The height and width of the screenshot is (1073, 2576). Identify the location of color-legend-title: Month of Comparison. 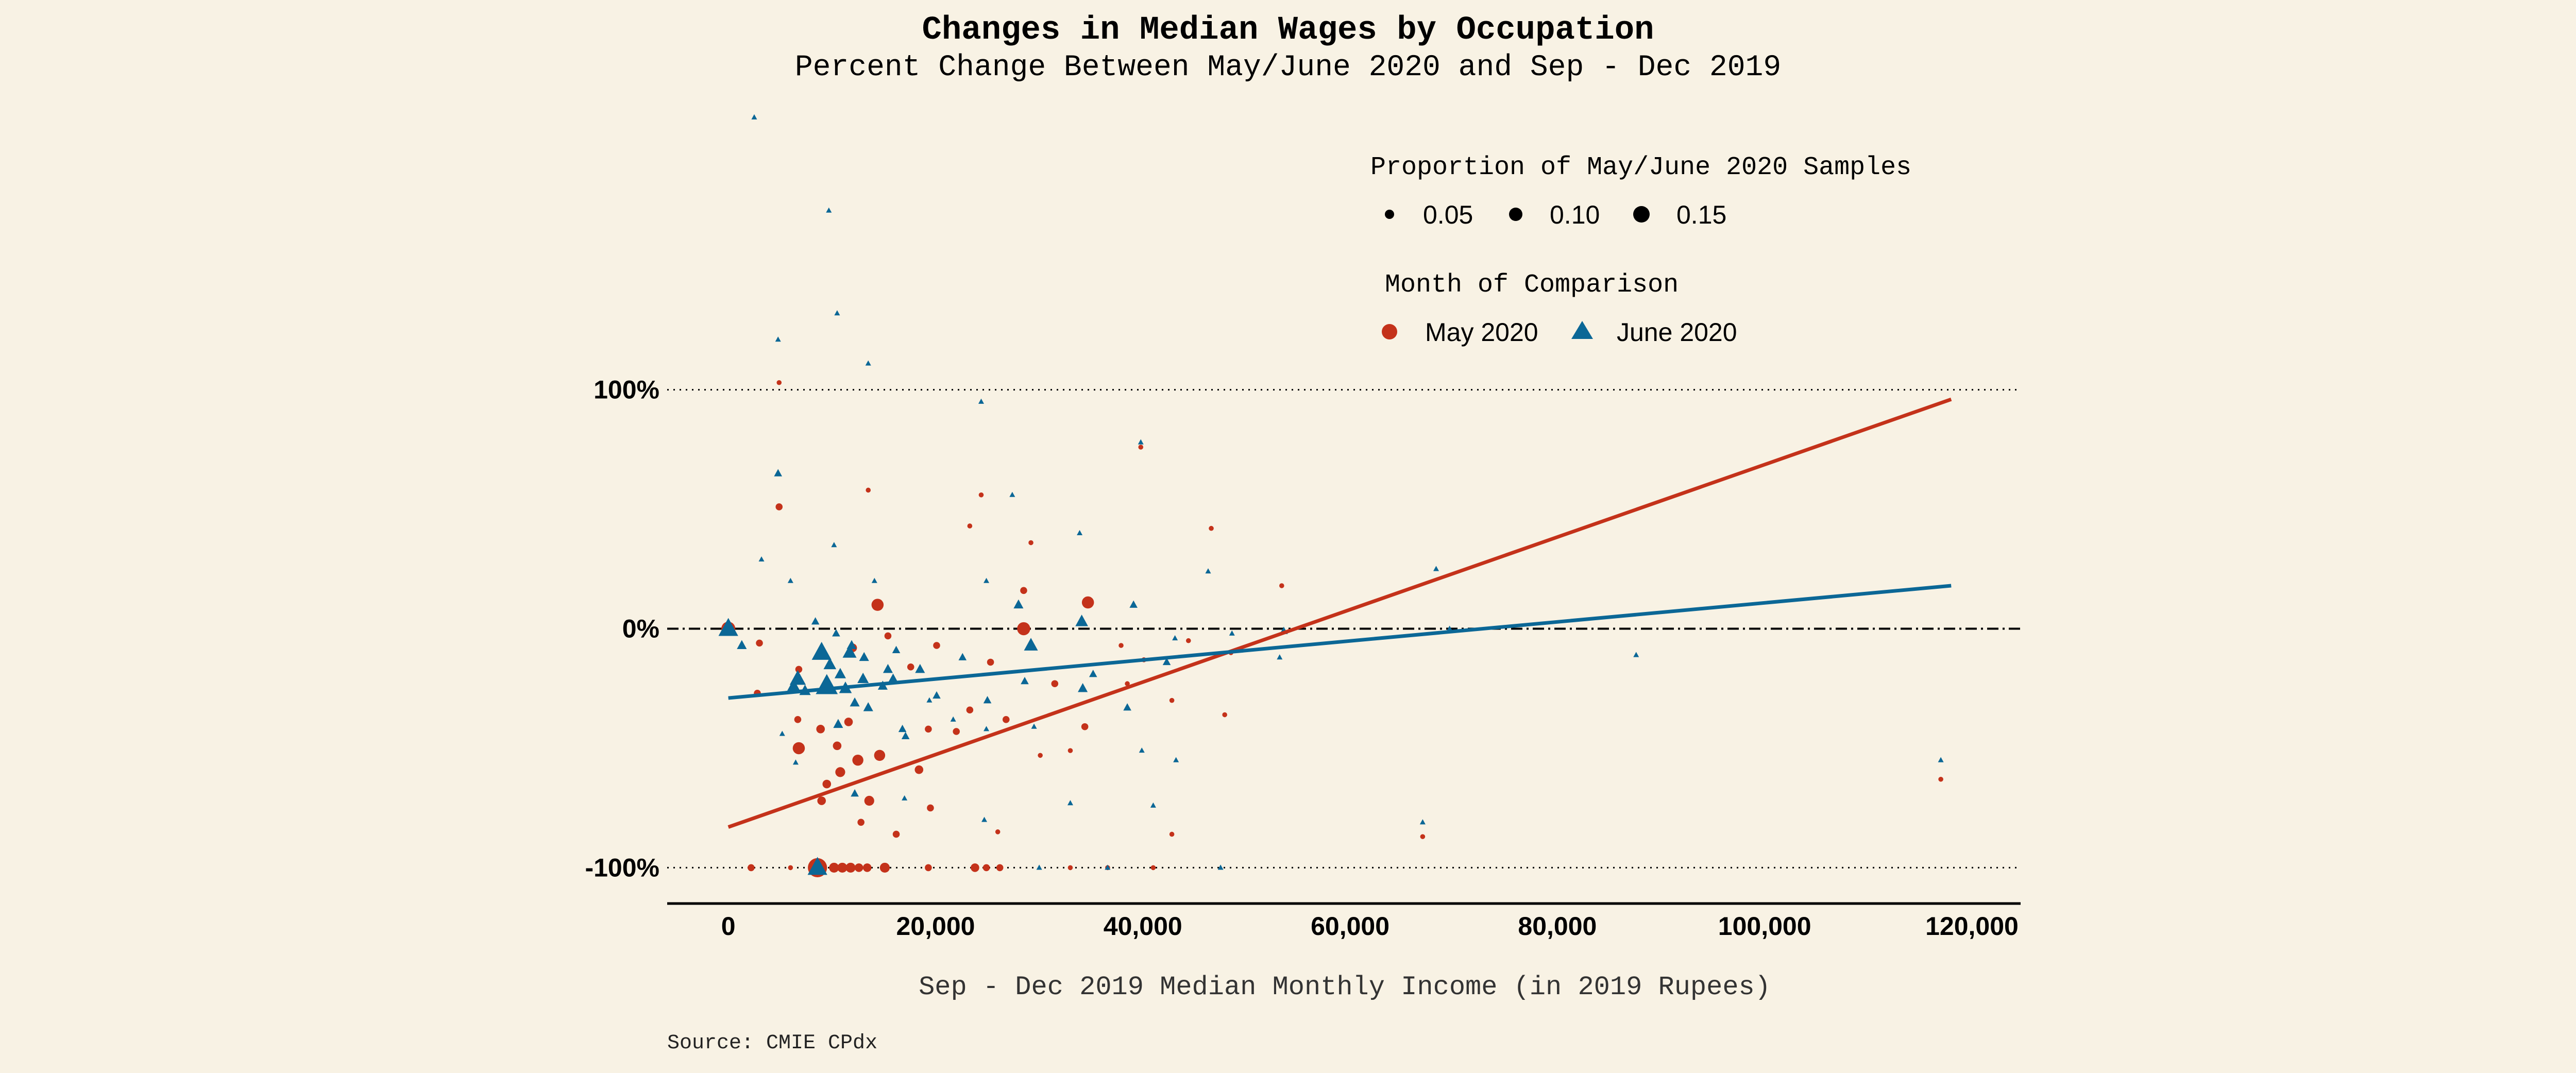
(1532, 285).